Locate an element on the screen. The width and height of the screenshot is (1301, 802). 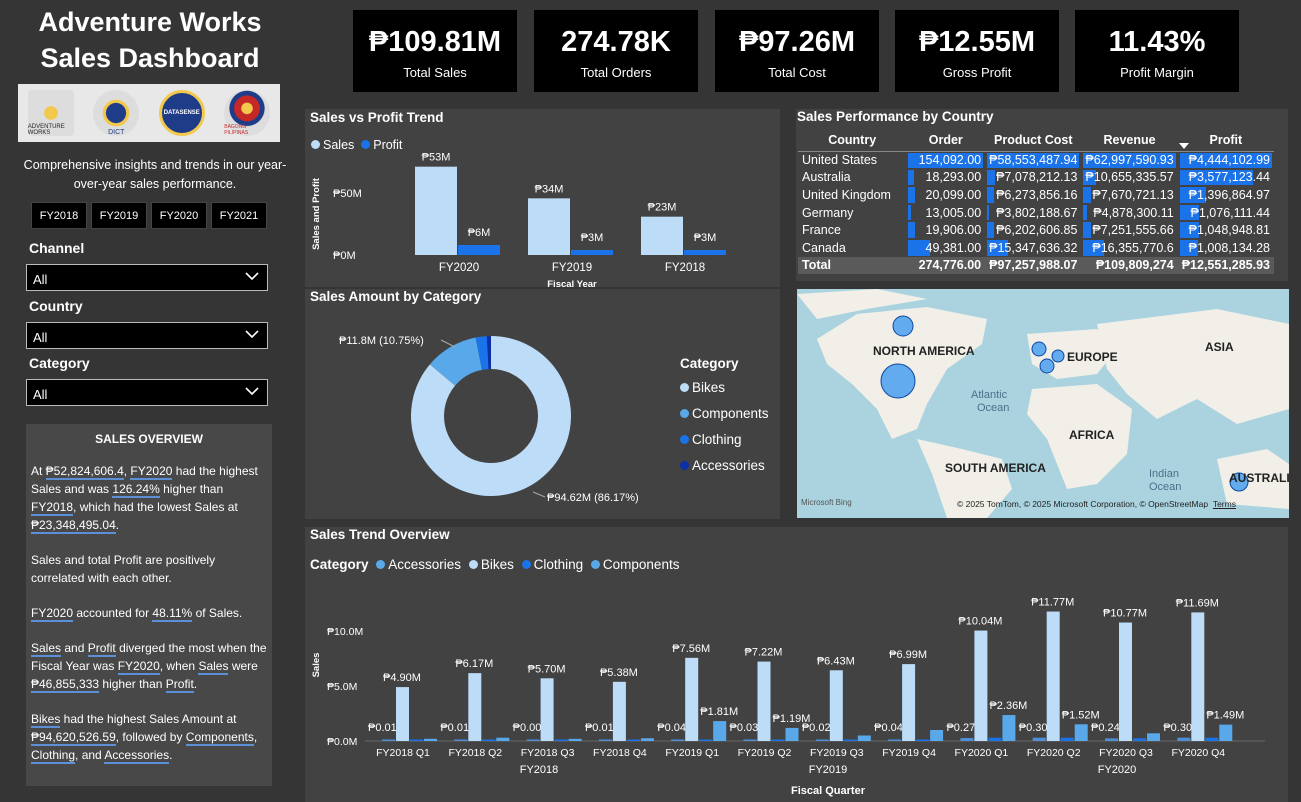
category-title: Sales Amount by Category is located at coordinates (396, 296).